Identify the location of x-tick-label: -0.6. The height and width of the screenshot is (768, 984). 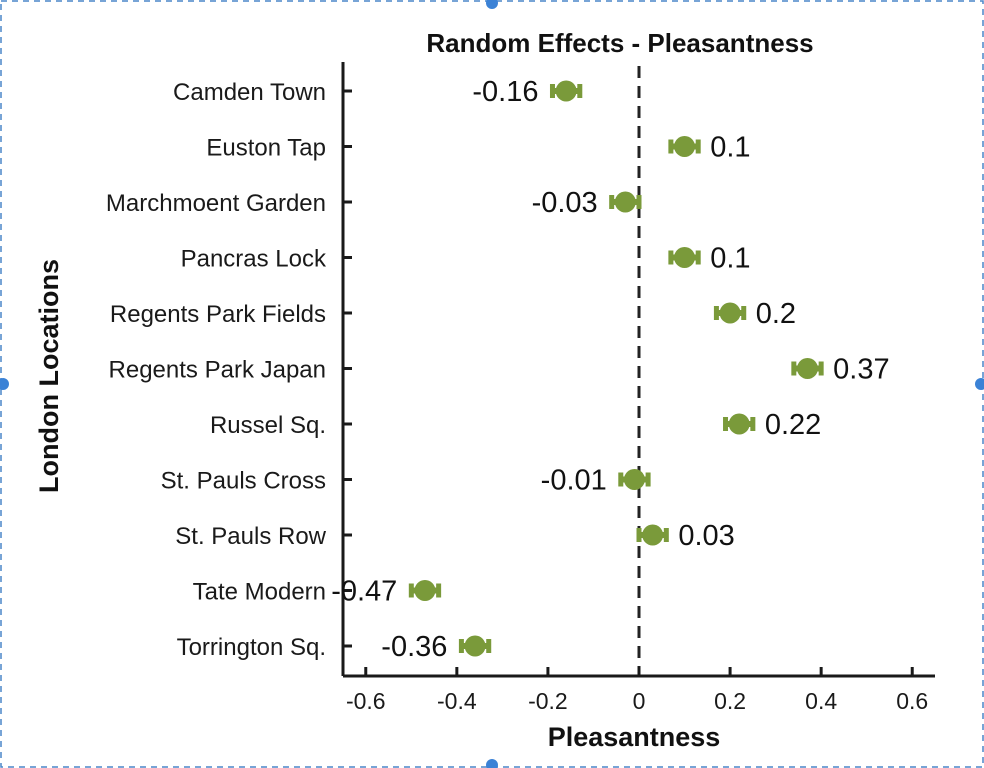
(366, 701).